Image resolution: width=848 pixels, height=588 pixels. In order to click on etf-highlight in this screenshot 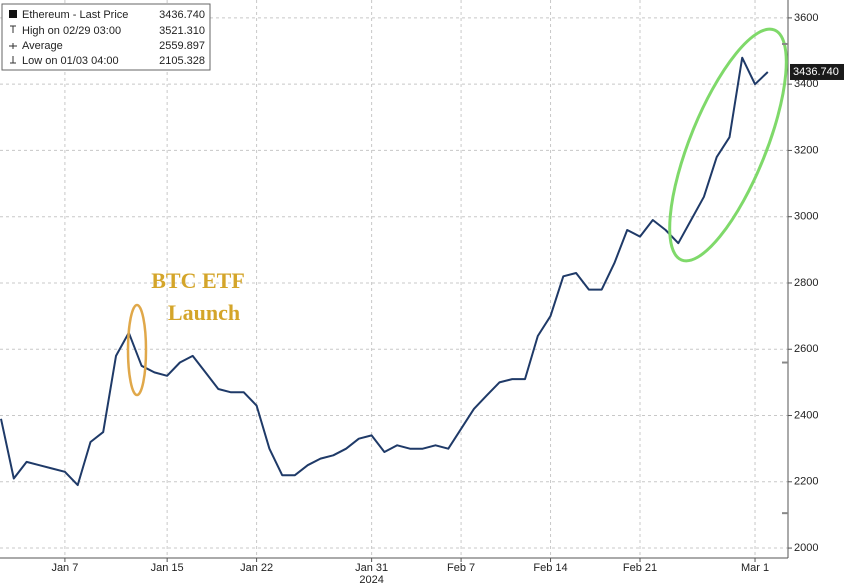, I will do `click(137, 350)`.